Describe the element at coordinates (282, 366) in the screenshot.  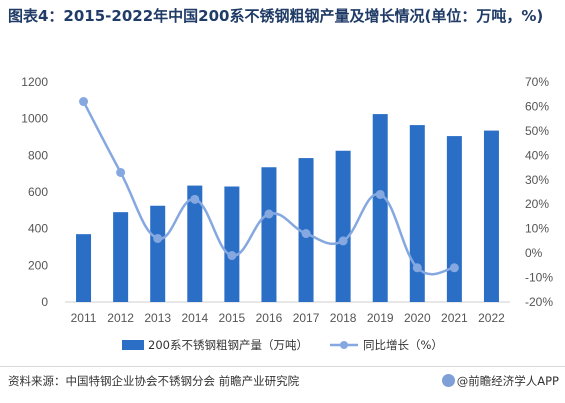
I see `footer-divider` at that location.